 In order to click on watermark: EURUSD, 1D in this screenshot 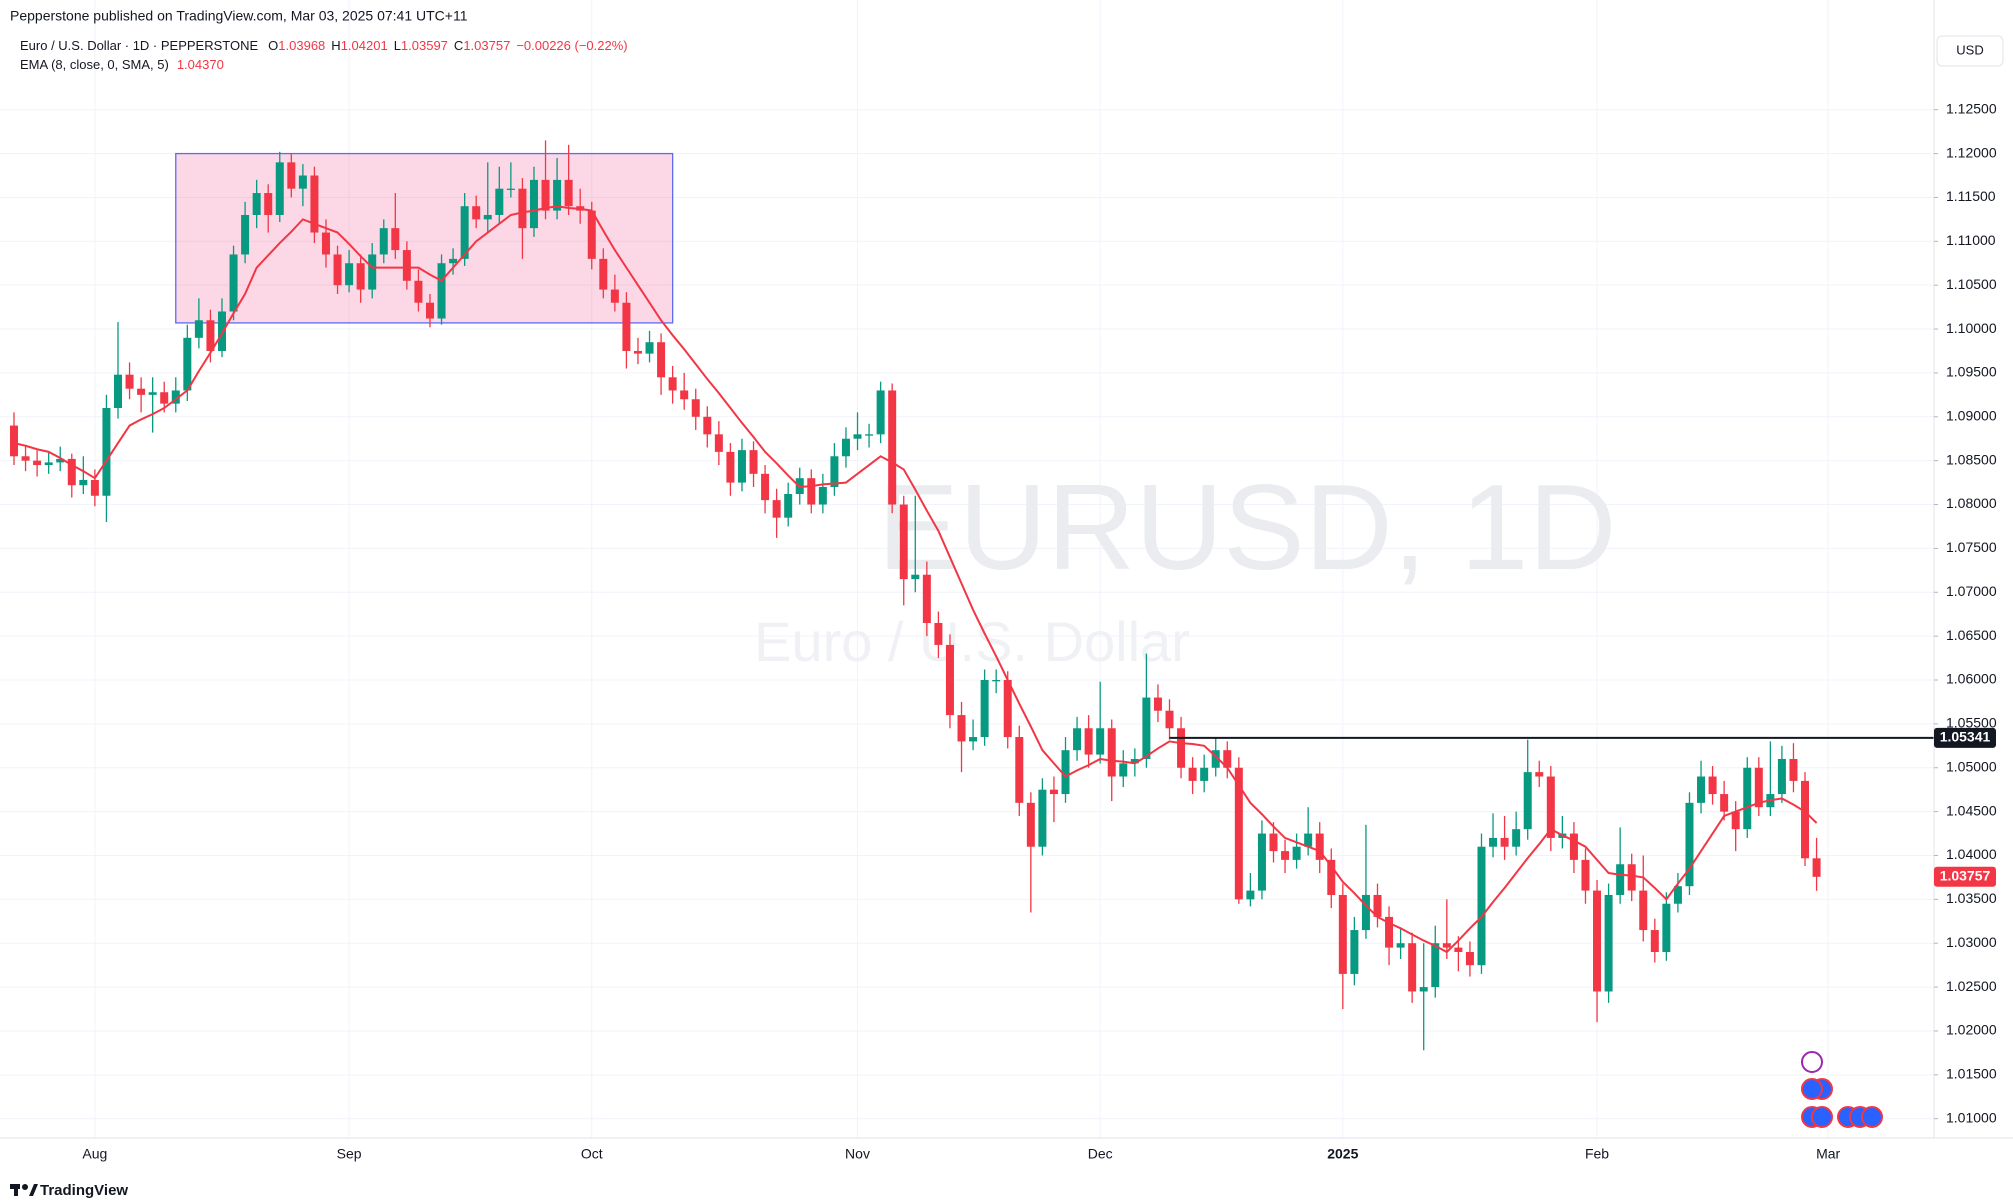, I will do `click(1247, 527)`.